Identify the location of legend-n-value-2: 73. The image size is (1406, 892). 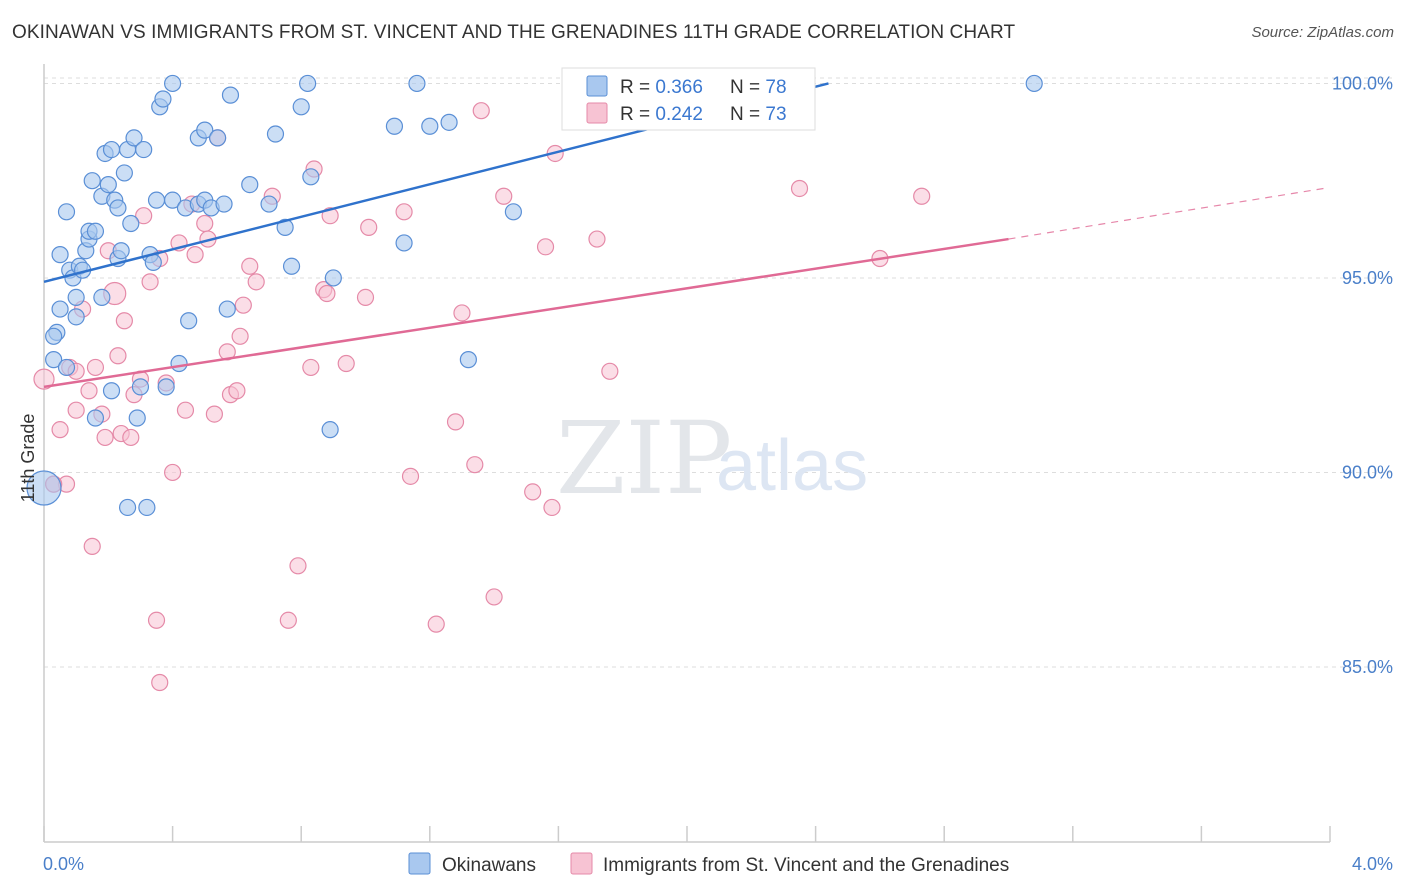
(775, 114).